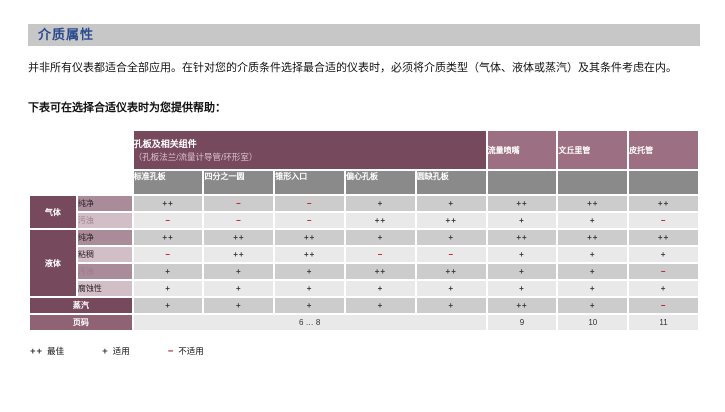 This screenshot has height=412, width=725. Describe the element at coordinates (127, 108) in the screenshot. I see `table-helper-text: 下表可在选择合适仪表时为您提供帮助：` at that location.